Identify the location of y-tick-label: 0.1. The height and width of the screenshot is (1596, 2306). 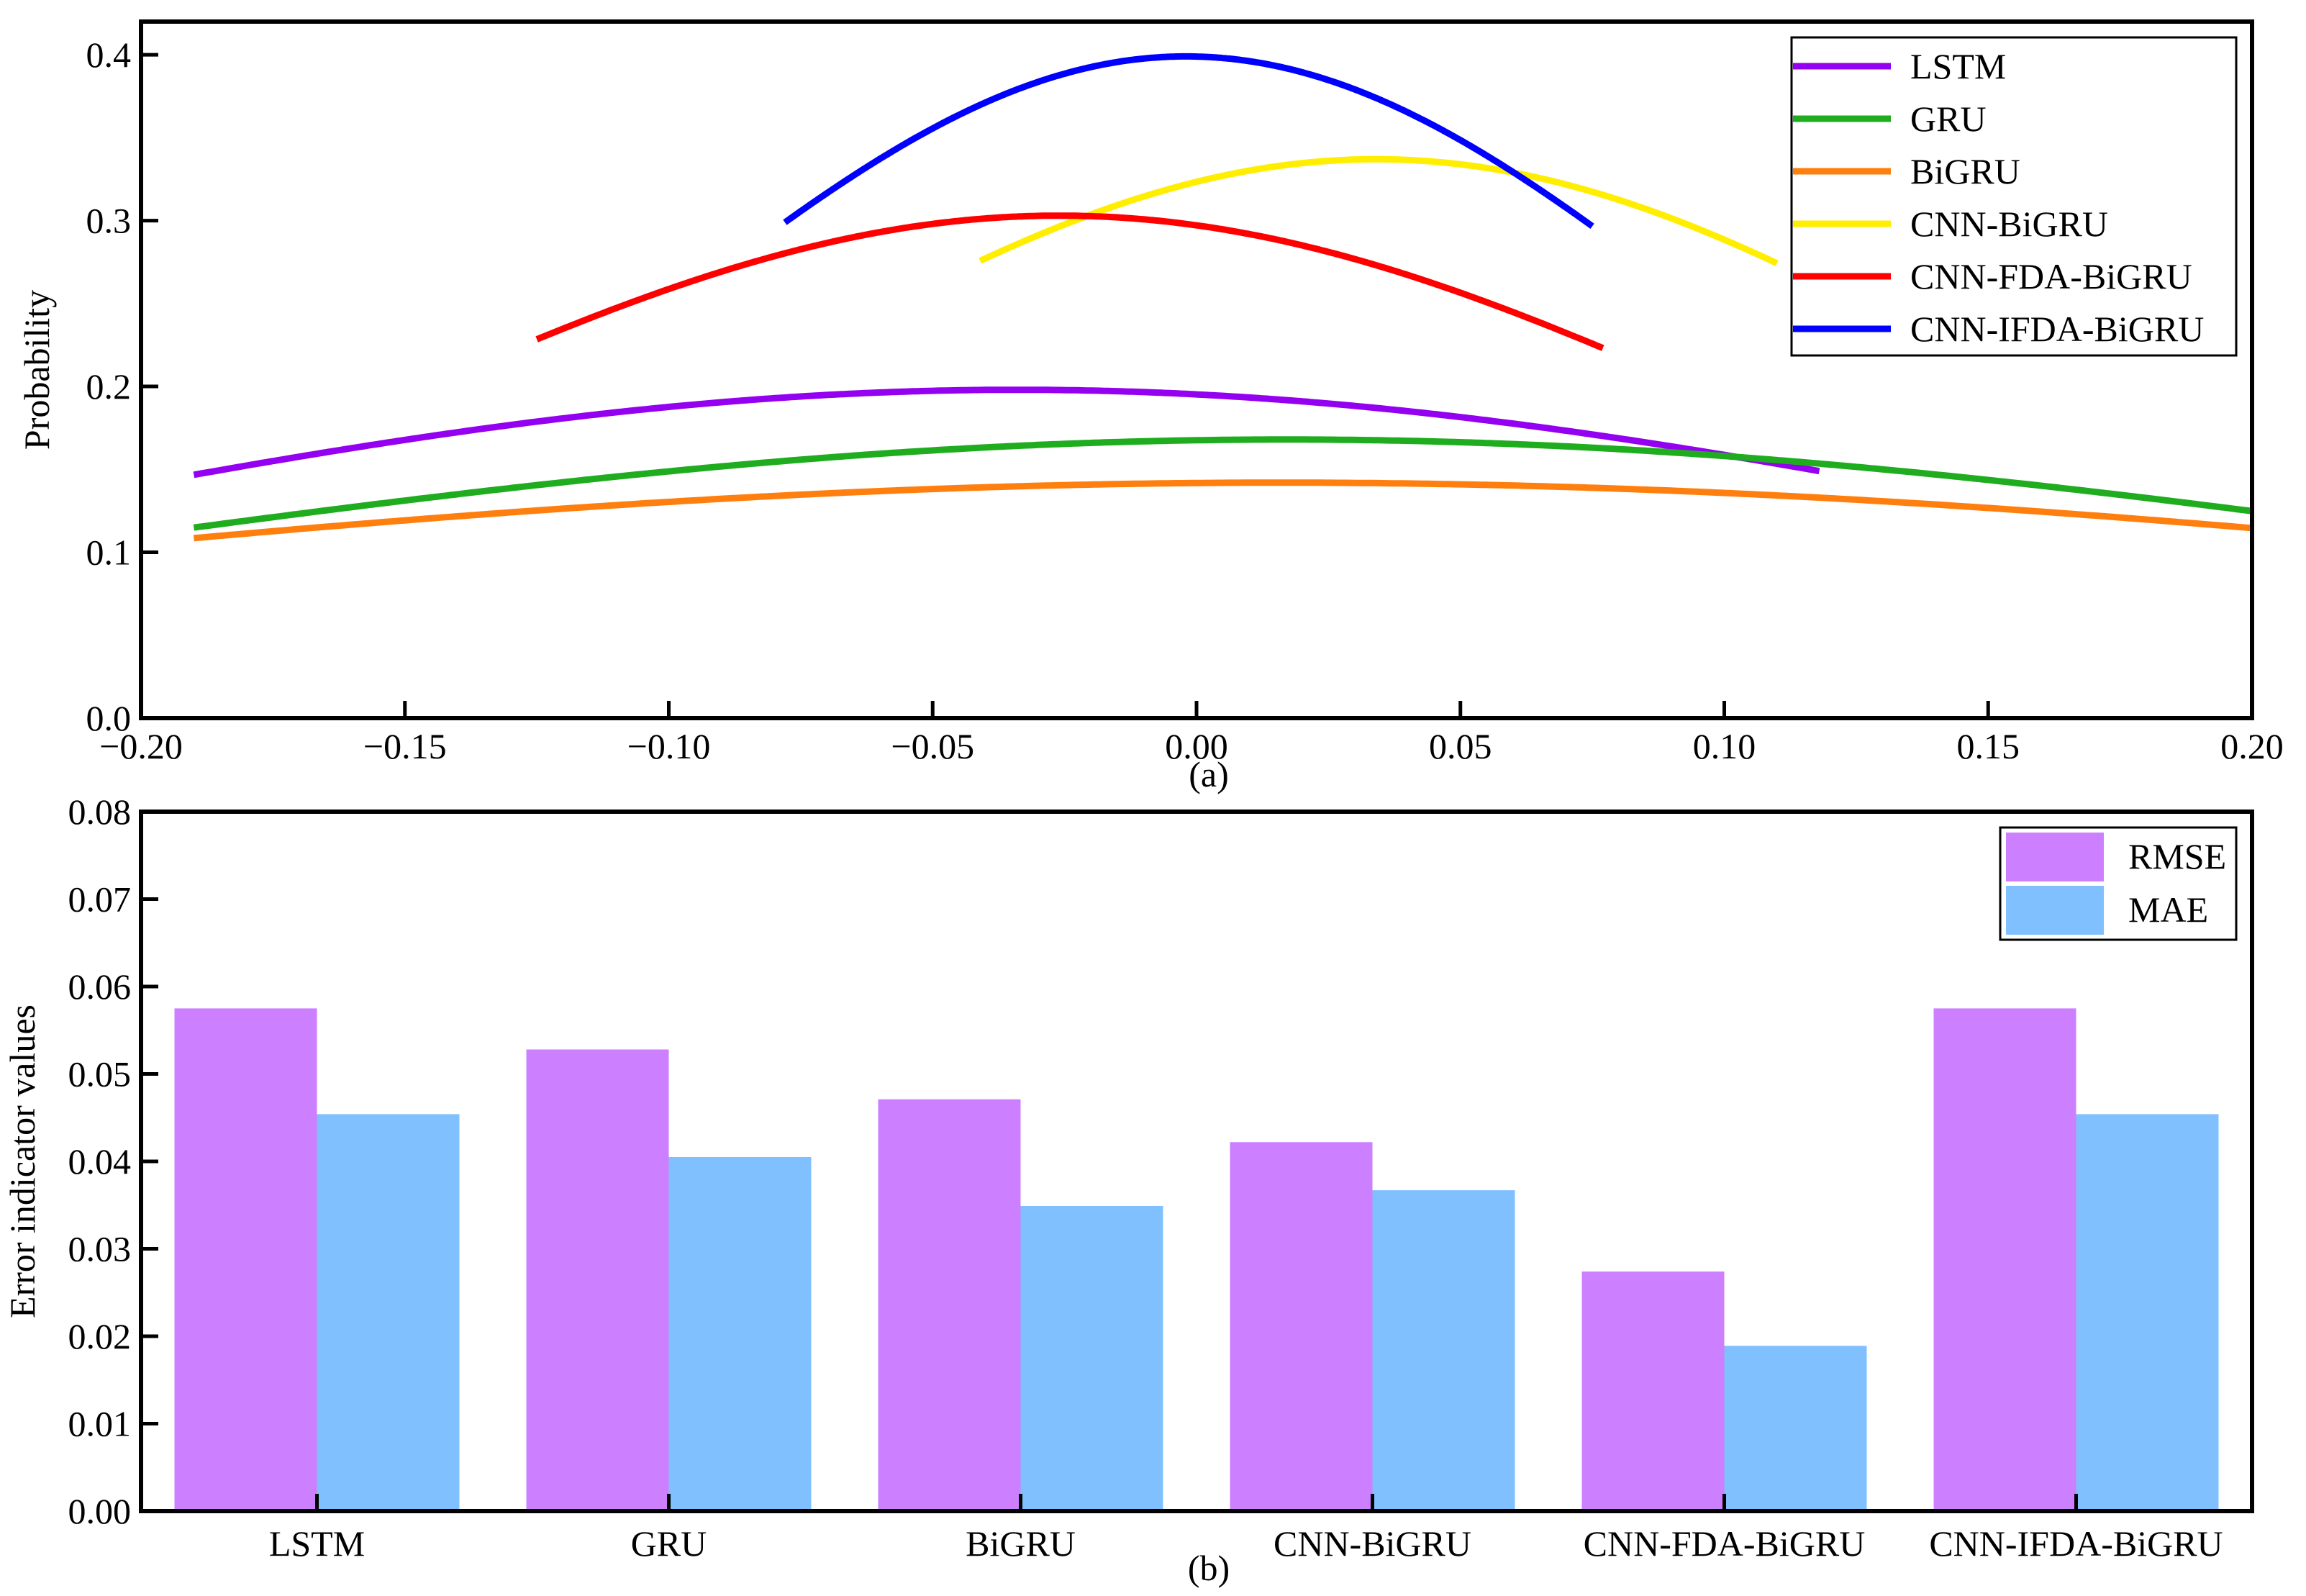
(109, 552).